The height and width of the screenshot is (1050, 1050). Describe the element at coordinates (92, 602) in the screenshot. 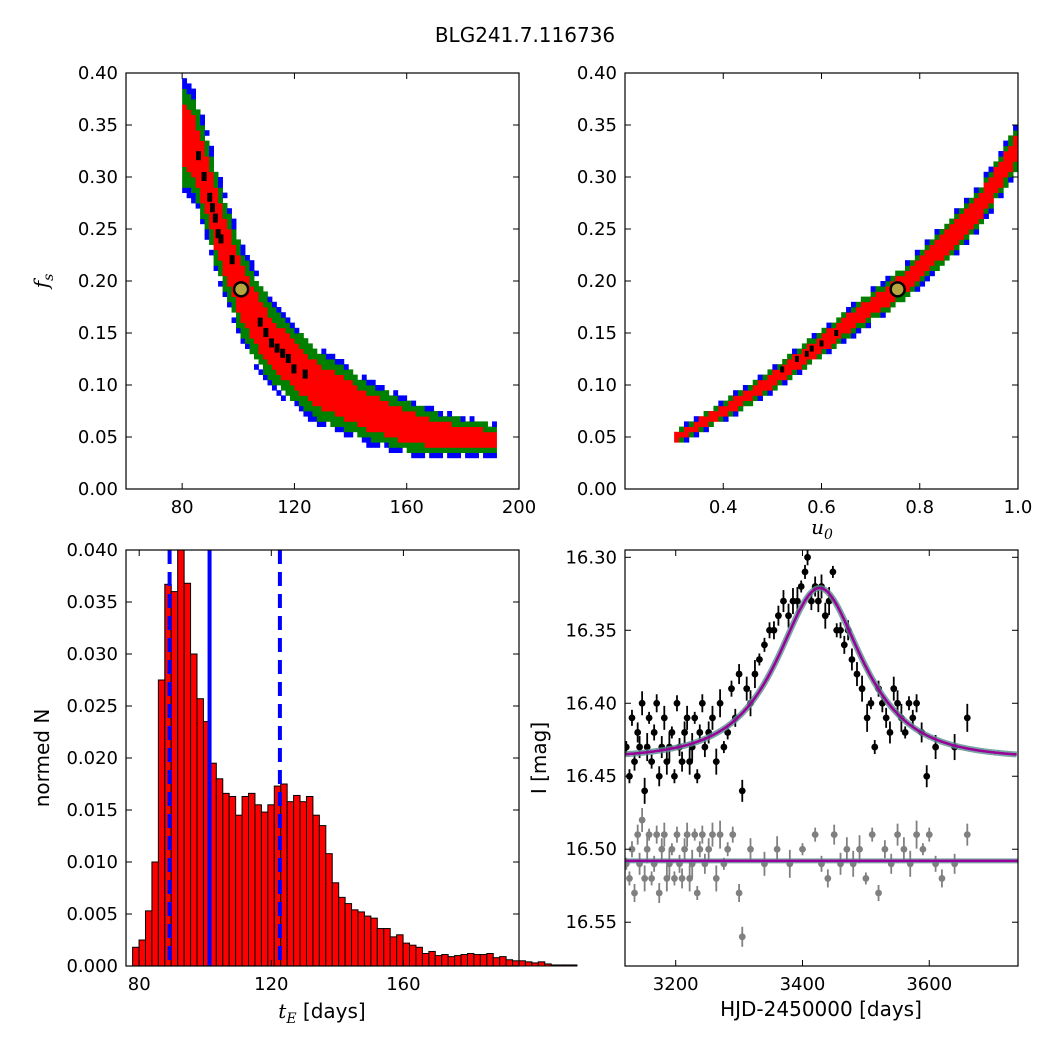

I see `y-tick-label: 0.035` at that location.